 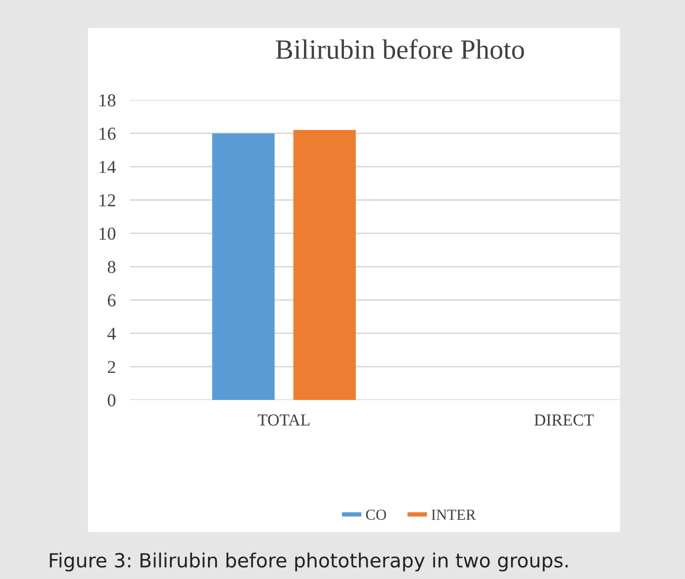 What do you see at coordinates (108, 100) in the screenshot?
I see `y-tick-label: 18` at bounding box center [108, 100].